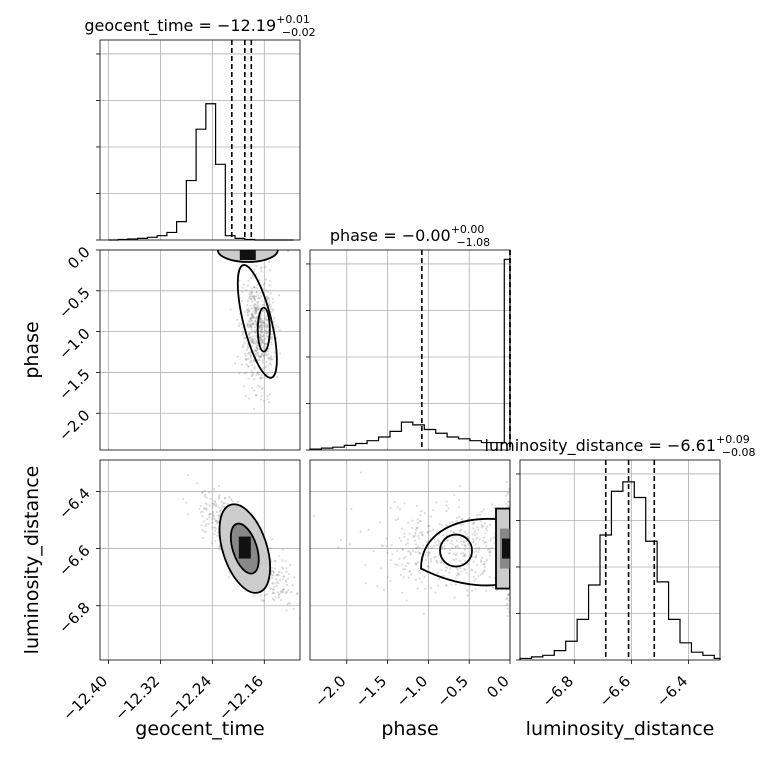 This screenshot has height=760, width=760. I want to click on tick-label-x-phase-2: −1.0, so click(412, 691).